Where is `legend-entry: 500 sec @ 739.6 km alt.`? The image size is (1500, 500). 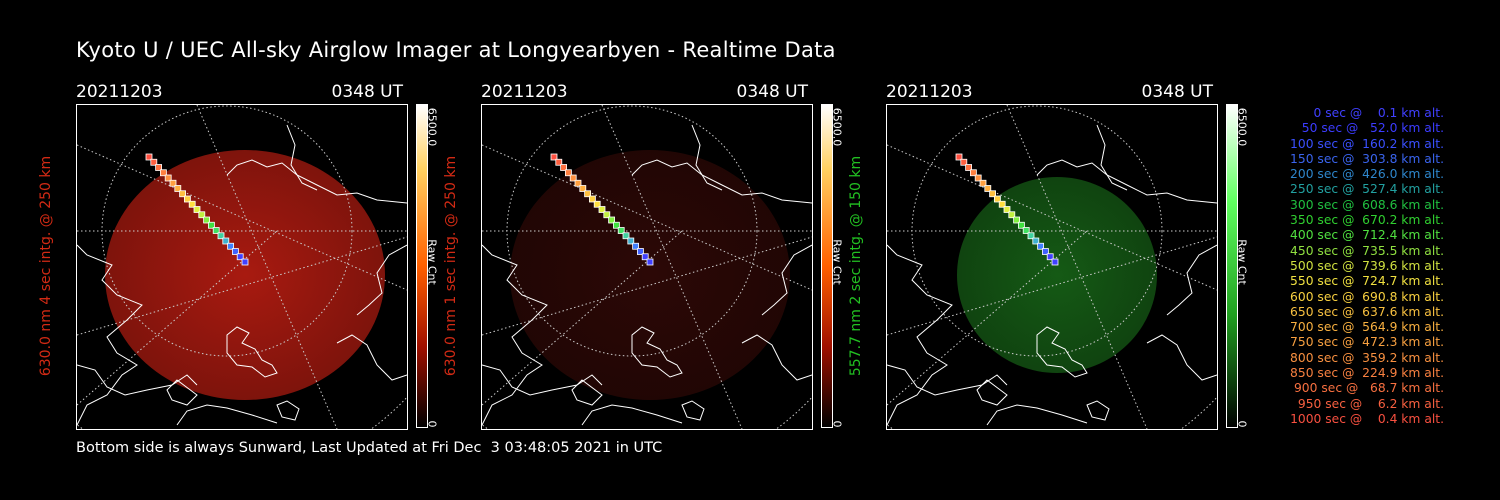
legend-entry: 500 sec @ 739.6 km alt. is located at coordinates (1365, 265).